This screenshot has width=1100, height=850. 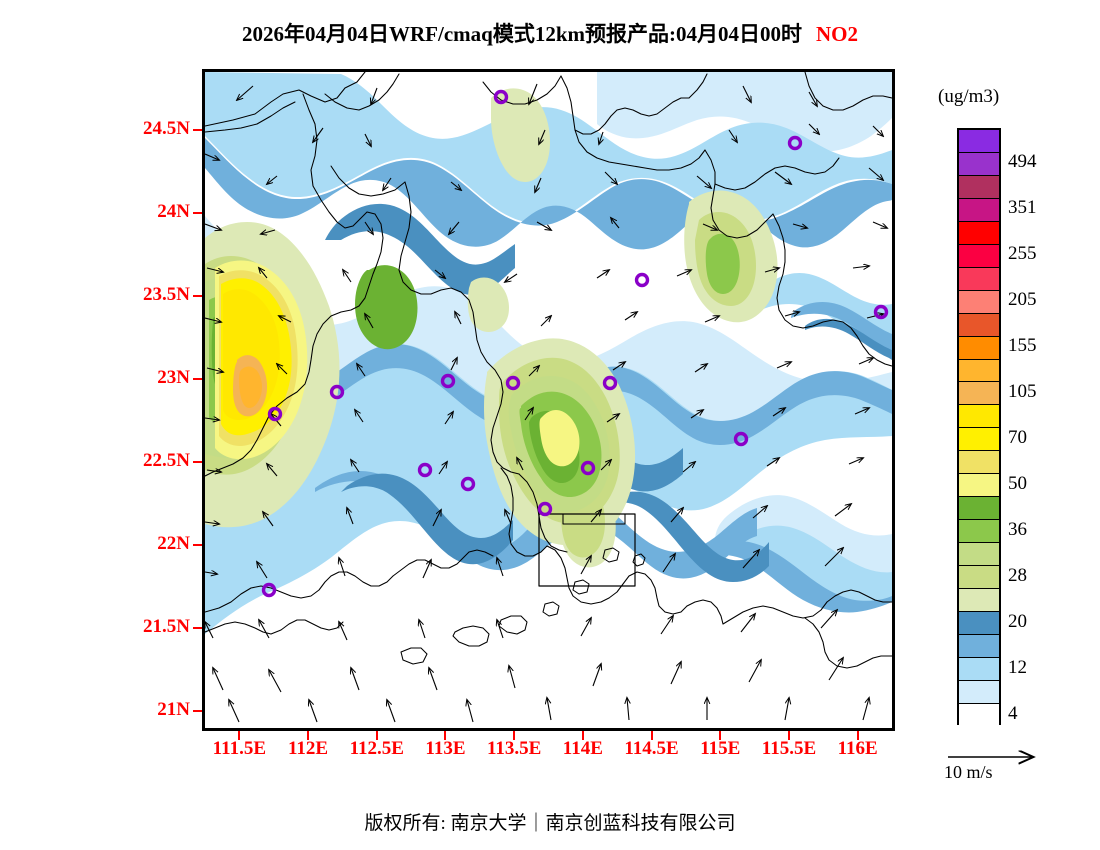 I want to click on colorbar-tick-label: 494, so click(x=1022, y=162).